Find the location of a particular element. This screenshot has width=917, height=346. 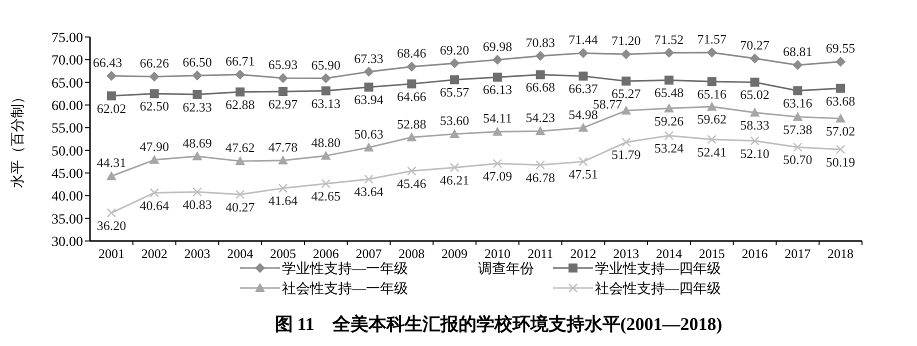

data-label: 66.68 is located at coordinates (540, 87).